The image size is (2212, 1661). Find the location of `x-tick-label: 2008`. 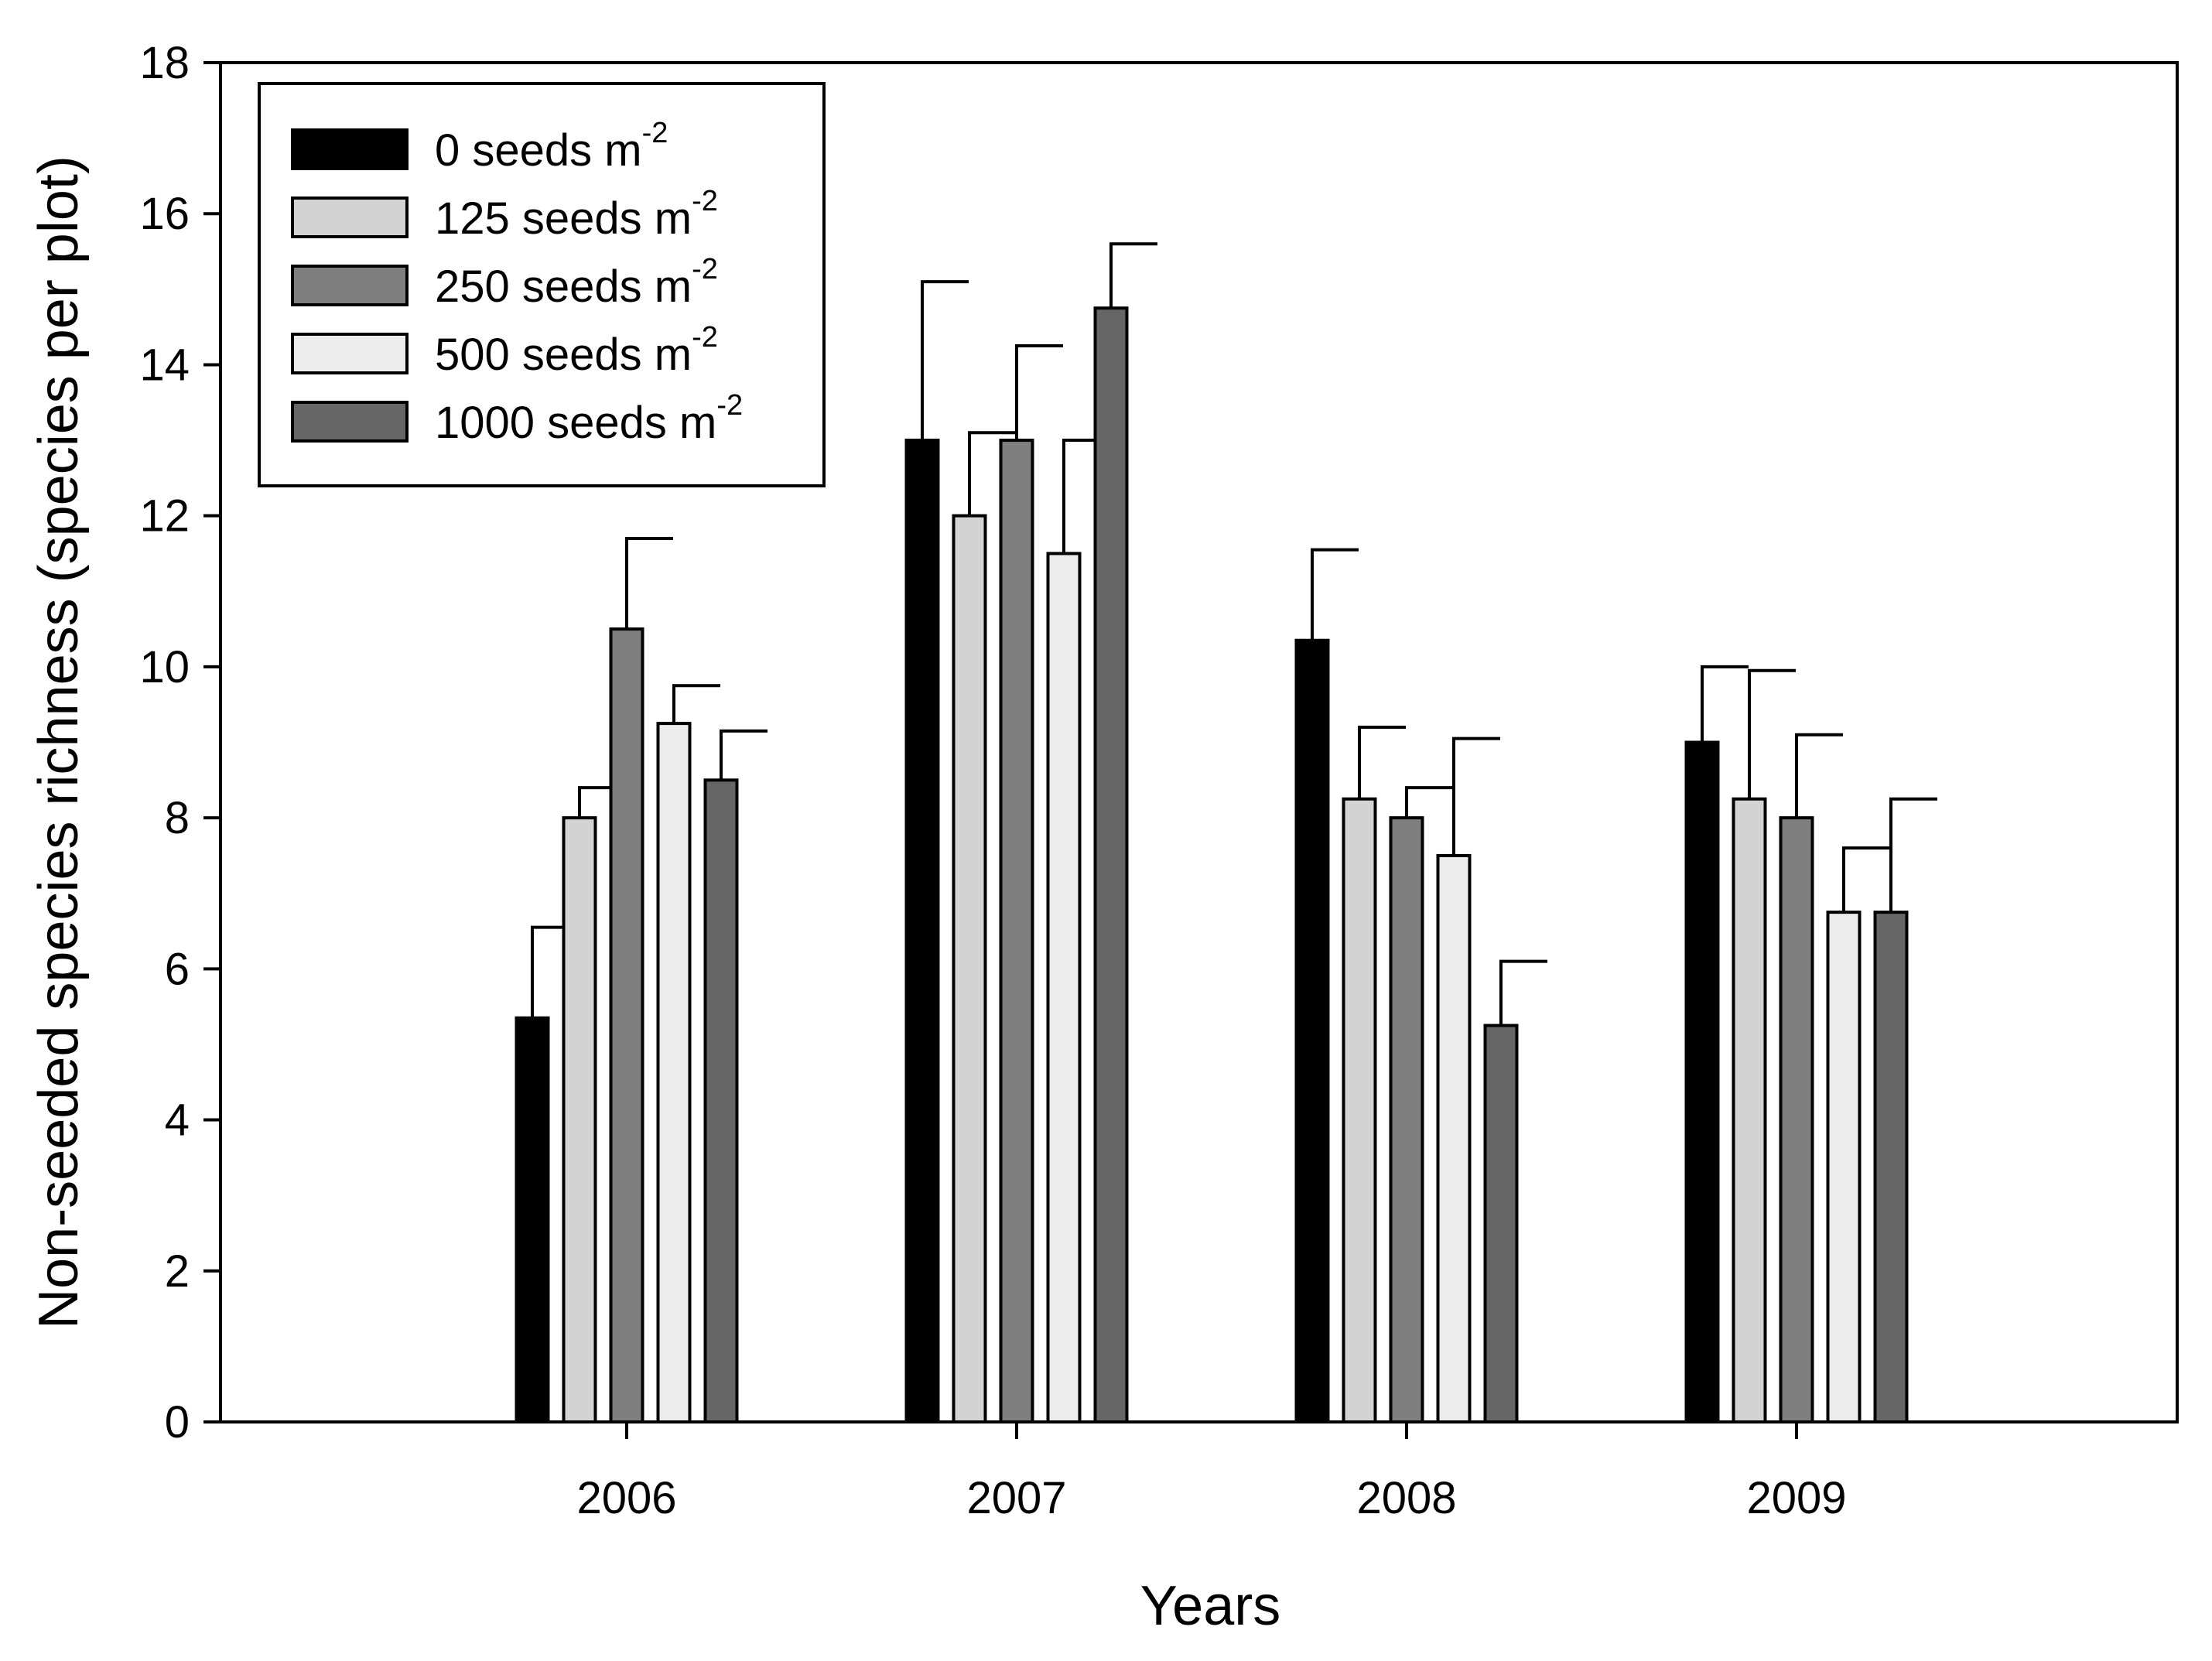

x-tick-label: 2008 is located at coordinates (1406, 1498).